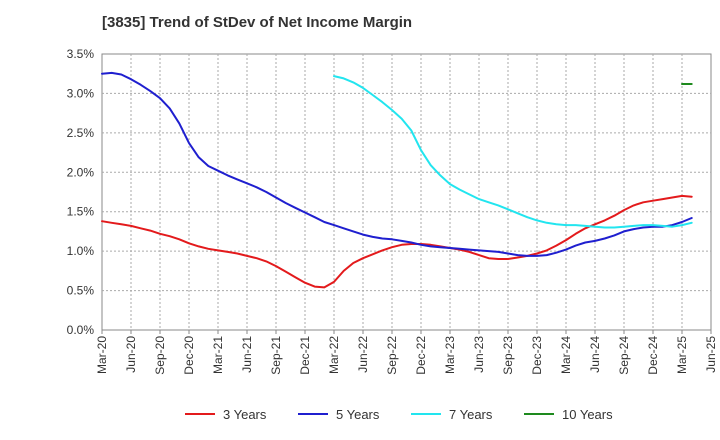 The height and width of the screenshot is (440, 720). What do you see at coordinates (508, 355) in the screenshot?
I see `x-tick-label: Sep-23` at bounding box center [508, 355].